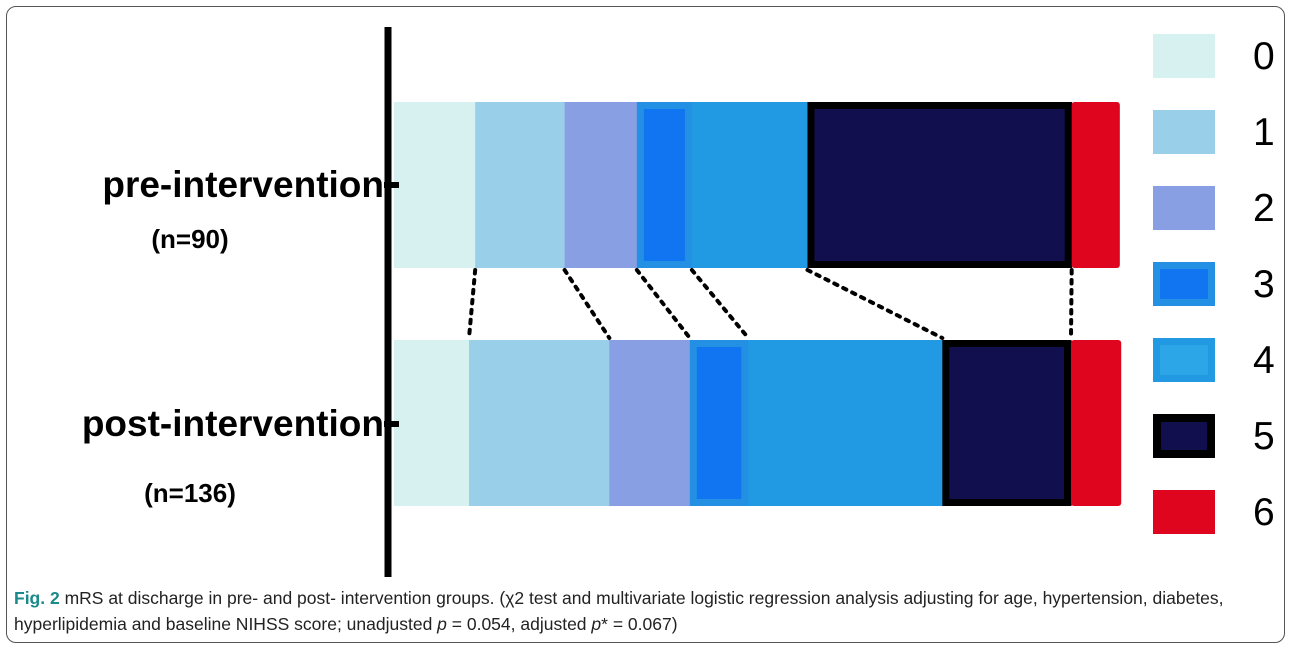  What do you see at coordinates (37, 598) in the screenshot?
I see `caption-fig-label: Fig. 2` at bounding box center [37, 598].